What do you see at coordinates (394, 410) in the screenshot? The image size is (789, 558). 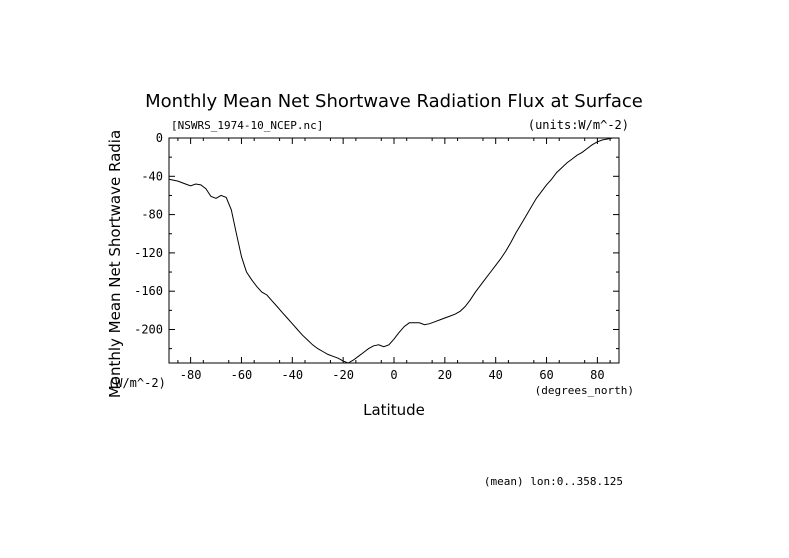 I see `x-axis-label: Latitude` at bounding box center [394, 410].